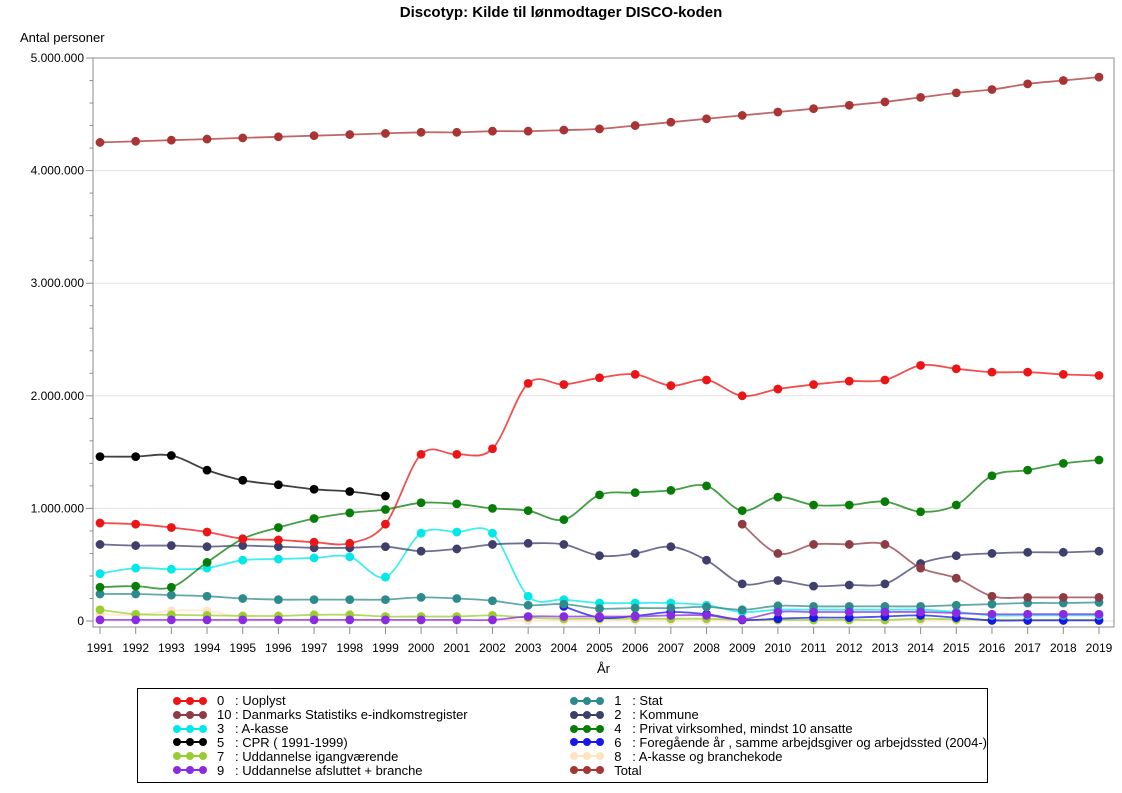  What do you see at coordinates (262, 729) in the screenshot?
I see `legend-label: : A-kasse` at bounding box center [262, 729].